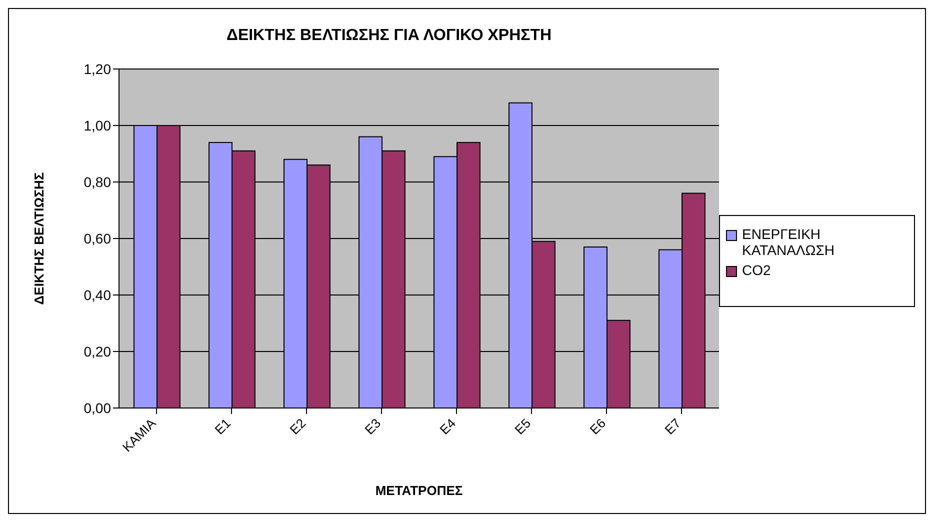 The width and height of the screenshot is (934, 522). Describe the element at coordinates (98, 351) in the screenshot. I see `y-tick-label: 0,20` at that location.